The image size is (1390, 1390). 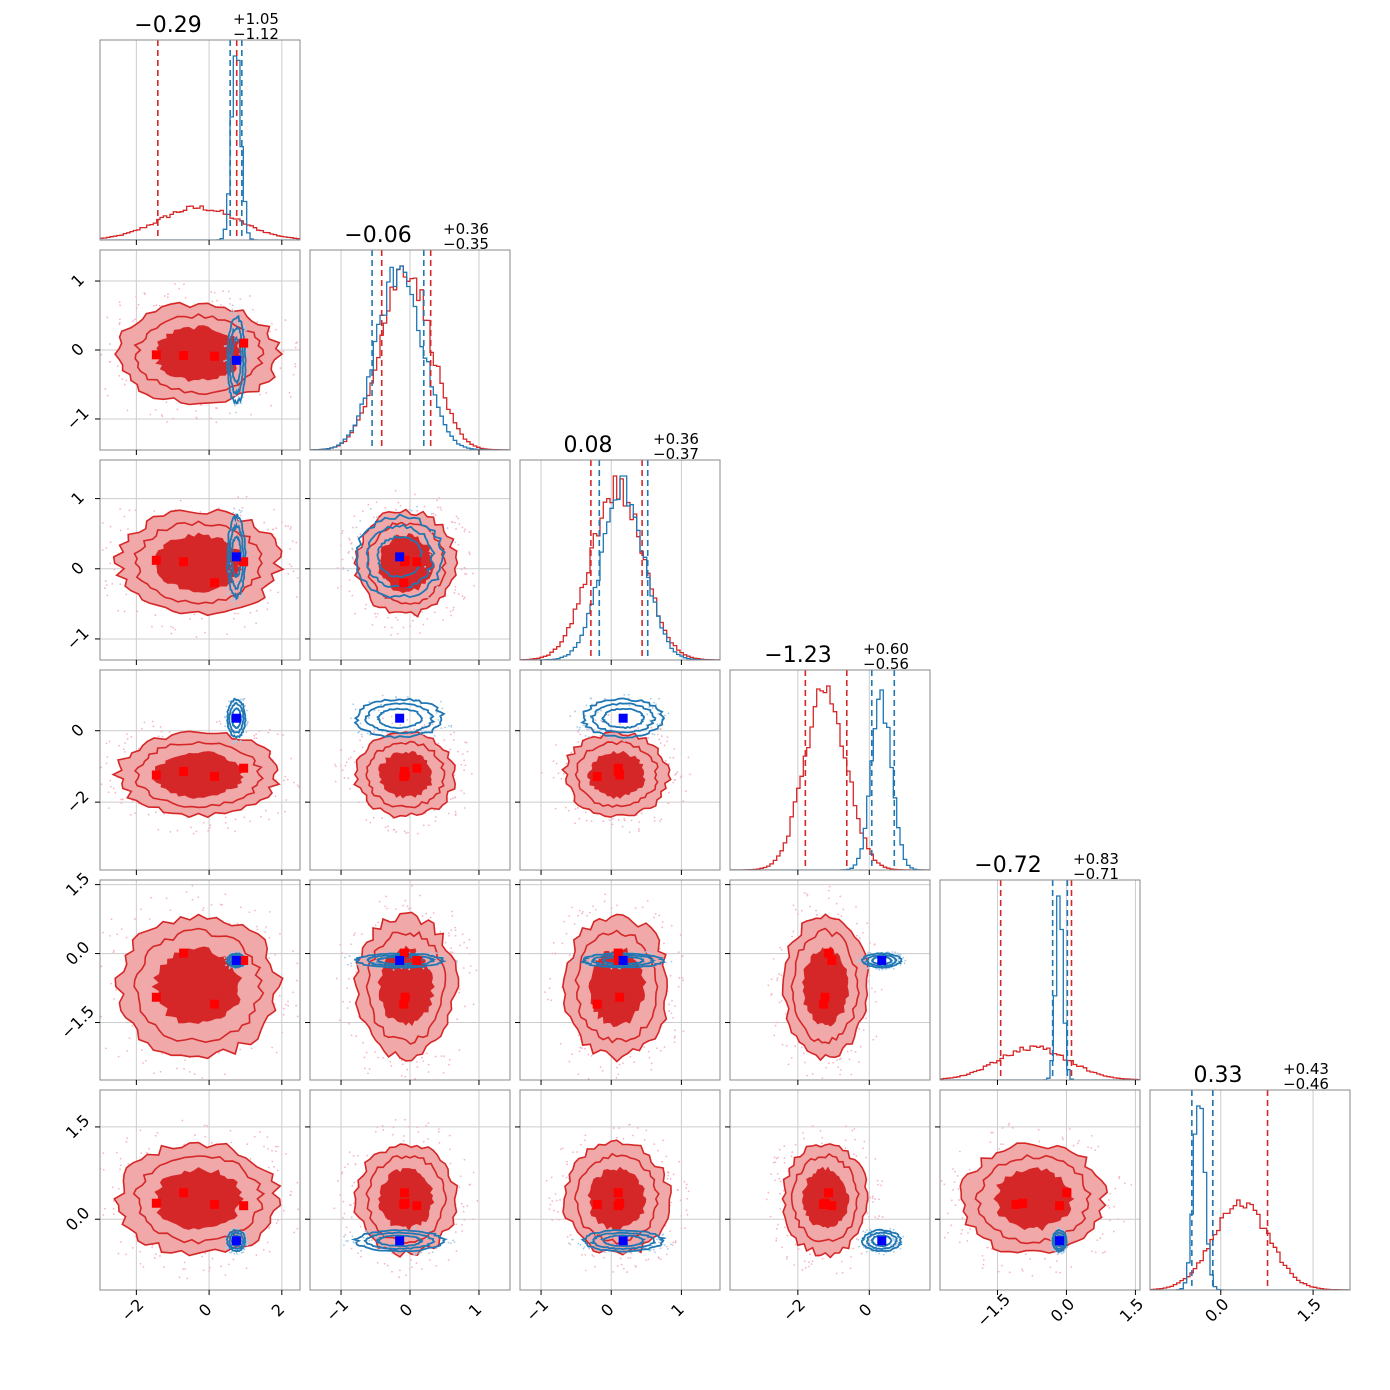 What do you see at coordinates (182, 772) in the screenshot?
I see `joint-panel-3-0: −20` at bounding box center [182, 772].